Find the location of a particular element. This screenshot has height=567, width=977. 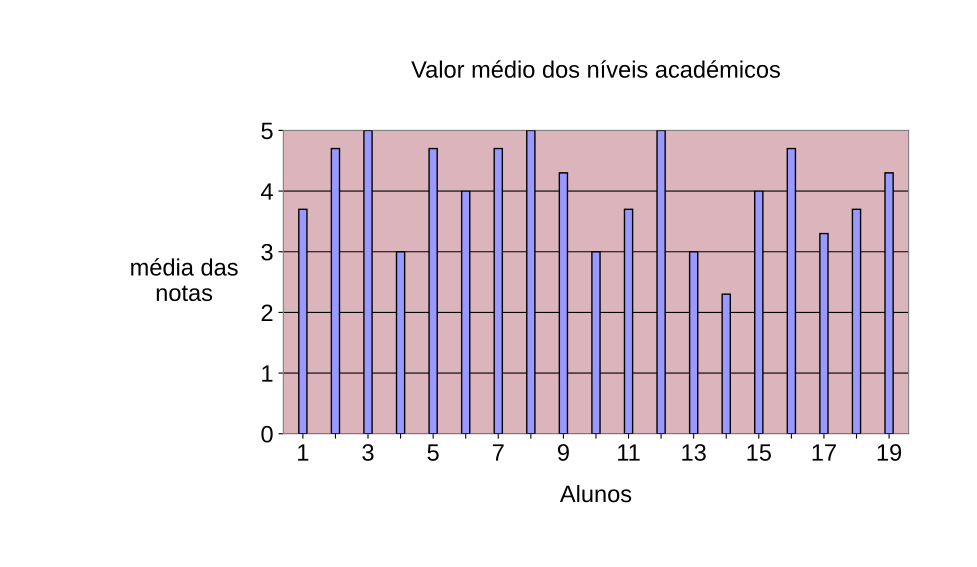

x-tick-label: 5 is located at coordinates (433, 452).